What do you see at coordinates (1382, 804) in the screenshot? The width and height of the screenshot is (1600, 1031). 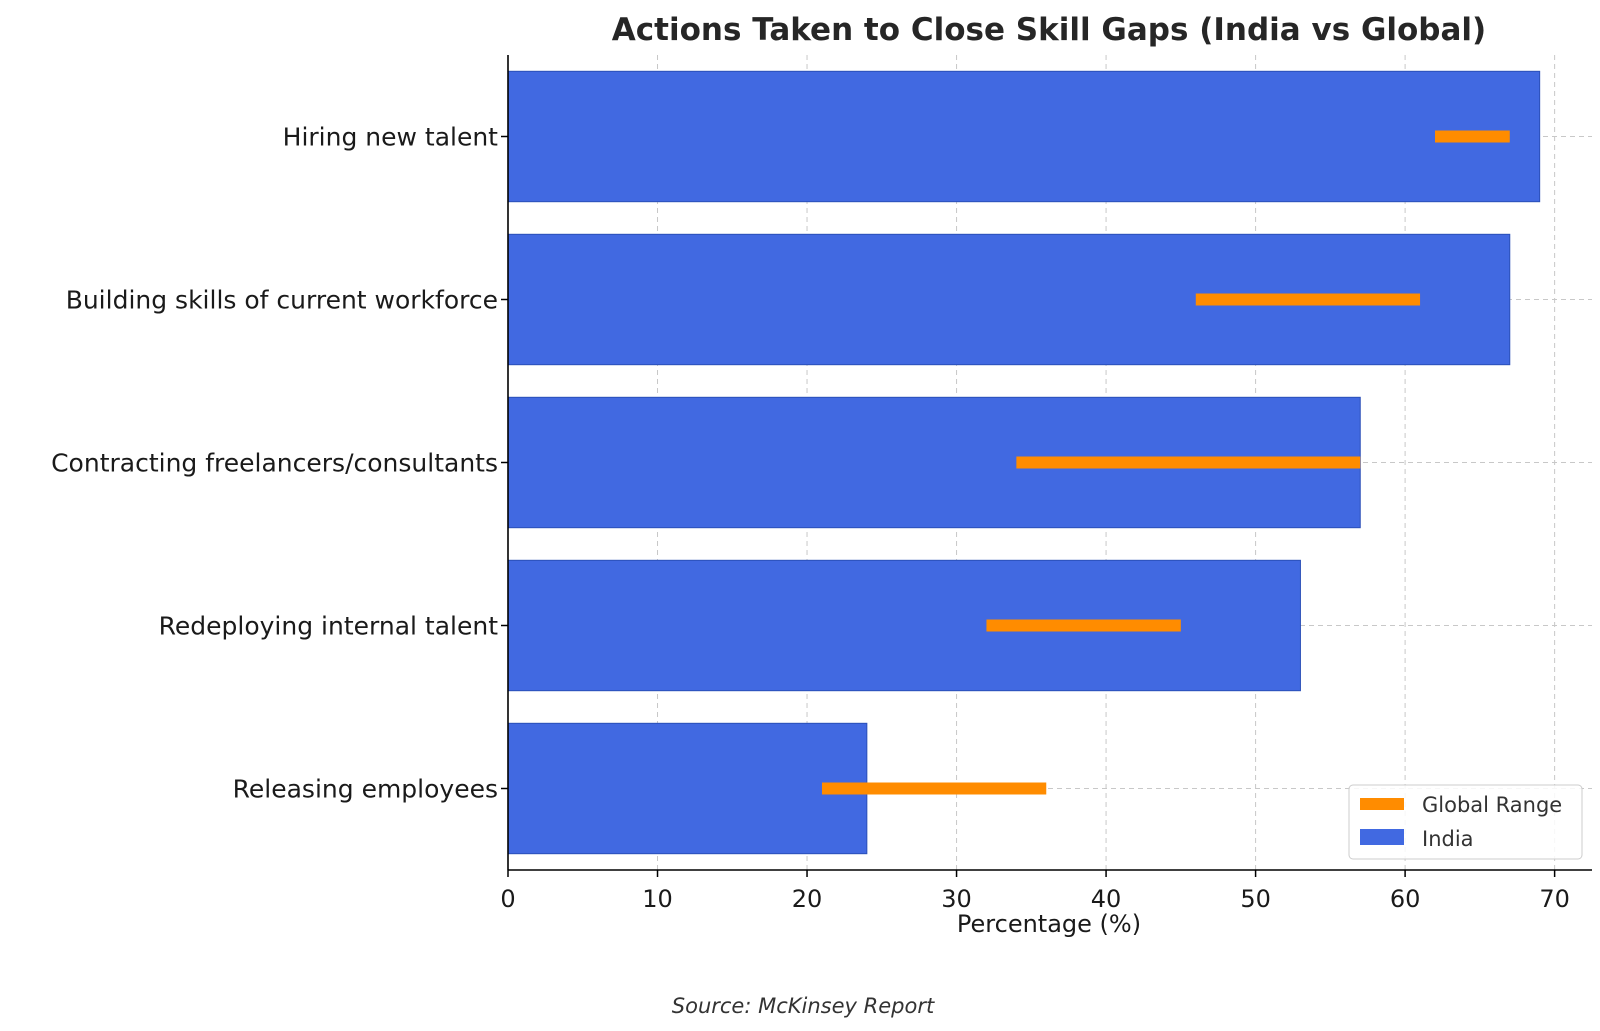 I see `legend-swatch-global-range` at bounding box center [1382, 804].